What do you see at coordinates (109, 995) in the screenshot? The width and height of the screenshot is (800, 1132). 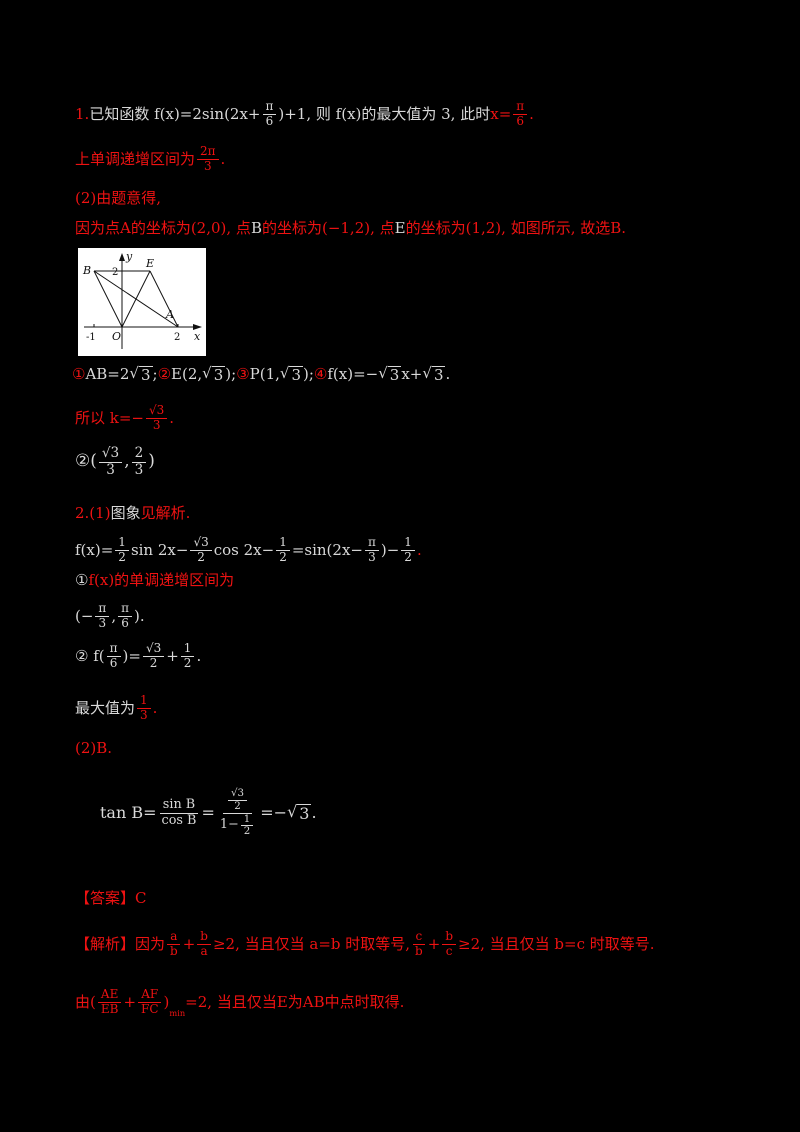 I see `fraction-numerator: AE` at bounding box center [109, 995].